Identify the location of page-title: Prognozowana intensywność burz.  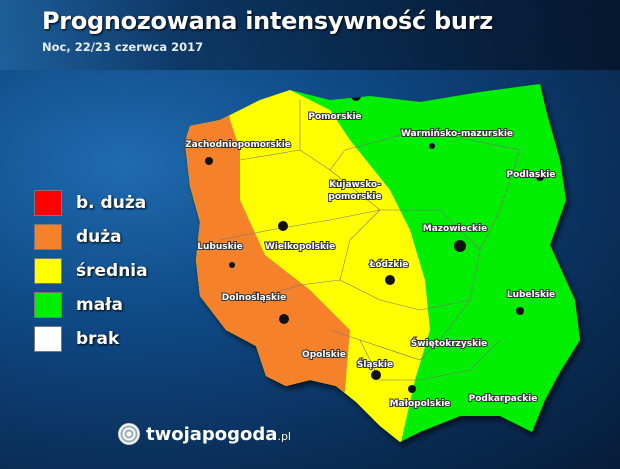
(267, 21).